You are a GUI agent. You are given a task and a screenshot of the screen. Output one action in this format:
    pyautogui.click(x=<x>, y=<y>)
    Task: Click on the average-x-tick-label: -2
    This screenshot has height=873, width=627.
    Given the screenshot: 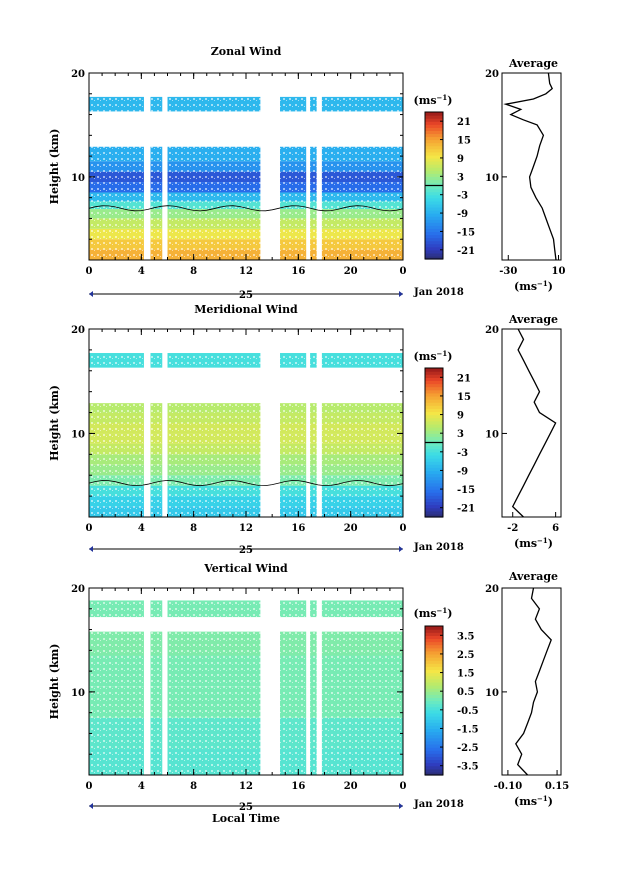 What is the action you would take?
    pyautogui.click(x=512, y=528)
    